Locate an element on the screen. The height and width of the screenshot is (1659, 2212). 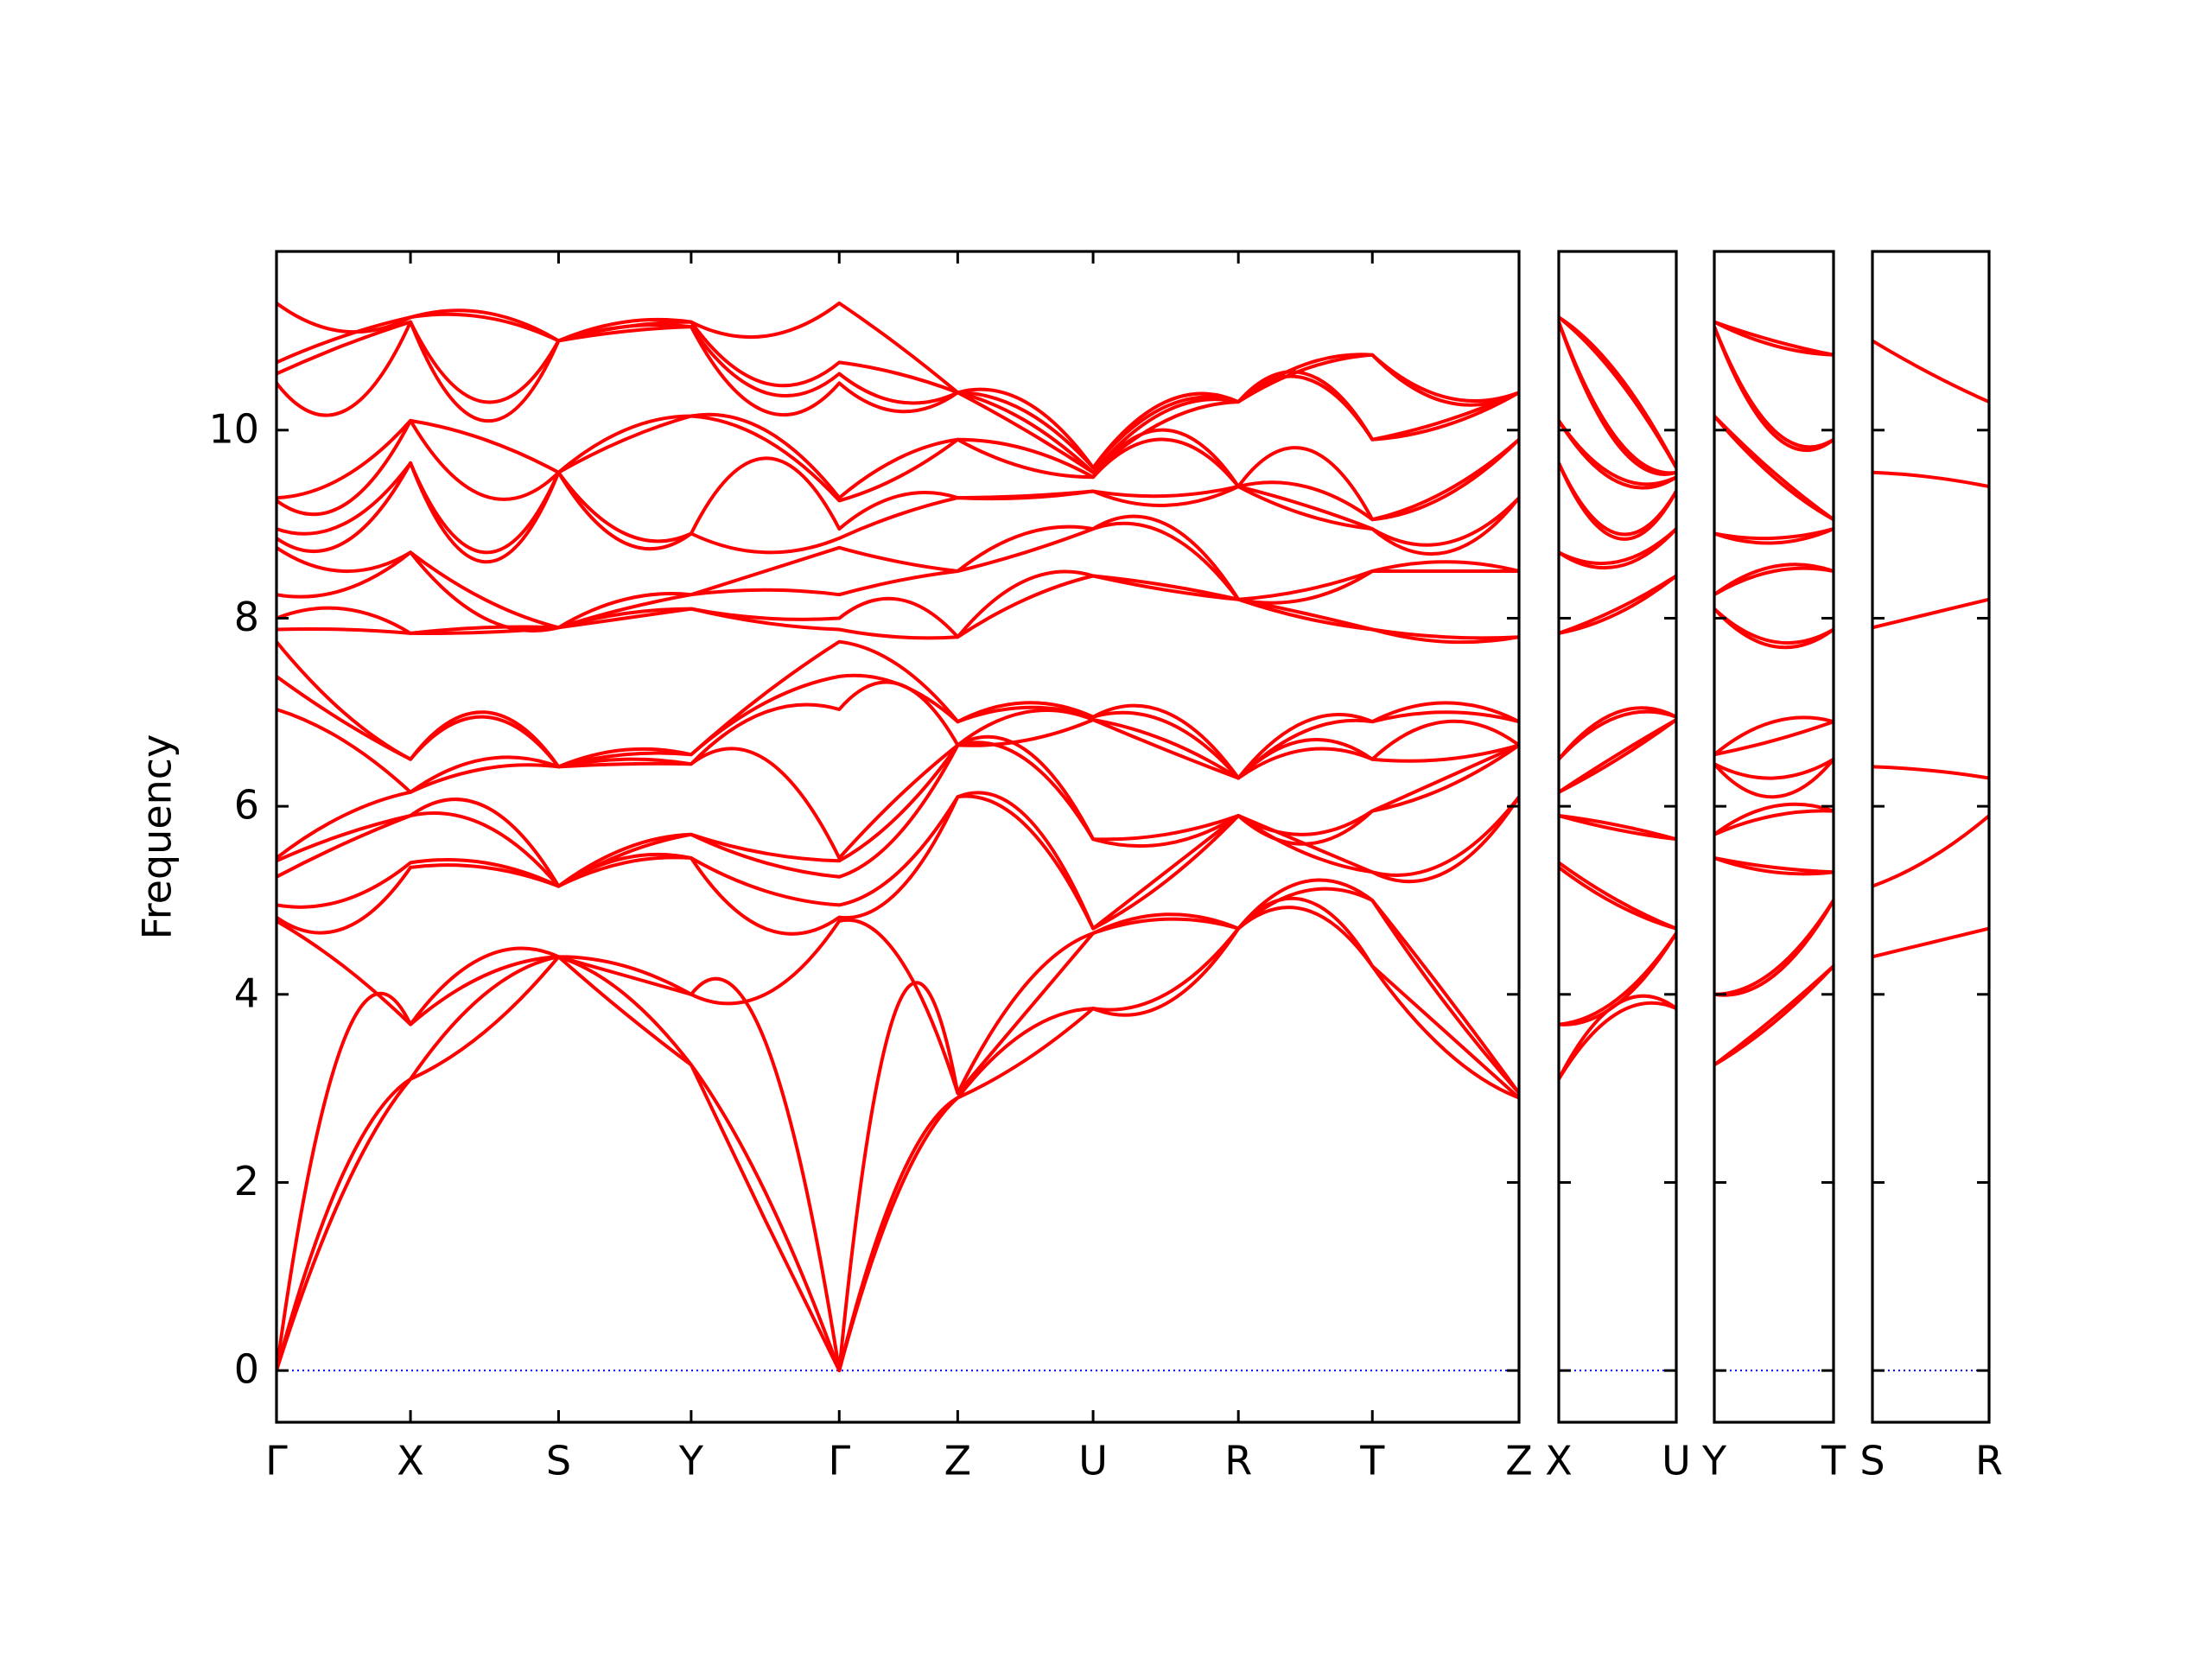
x-tick-label: R is located at coordinates (1238, 1461).